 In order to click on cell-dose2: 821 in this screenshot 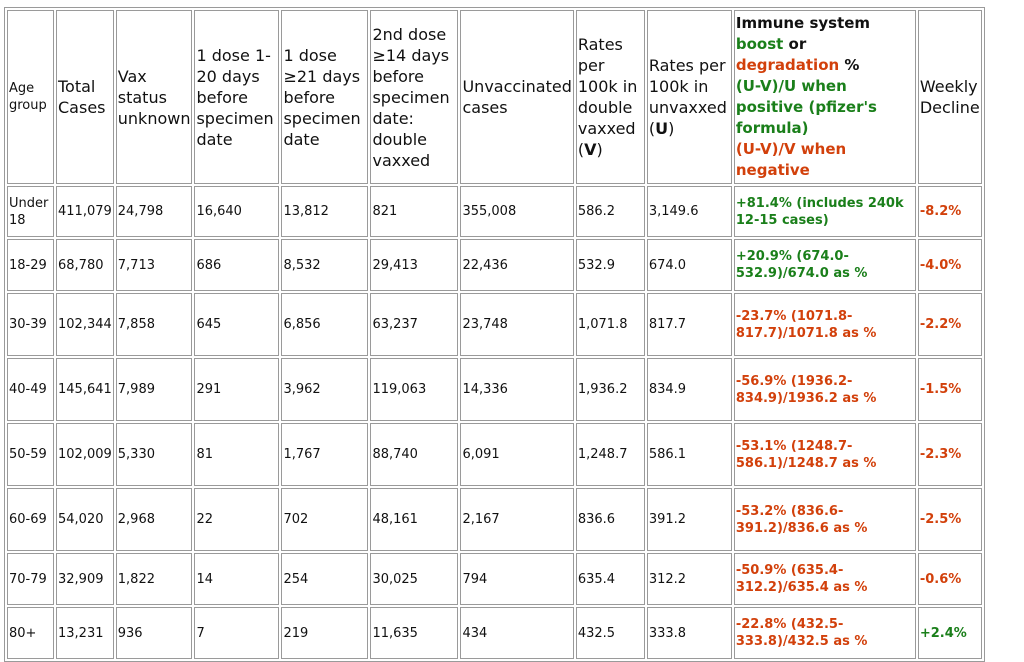, I will do `click(414, 211)`.